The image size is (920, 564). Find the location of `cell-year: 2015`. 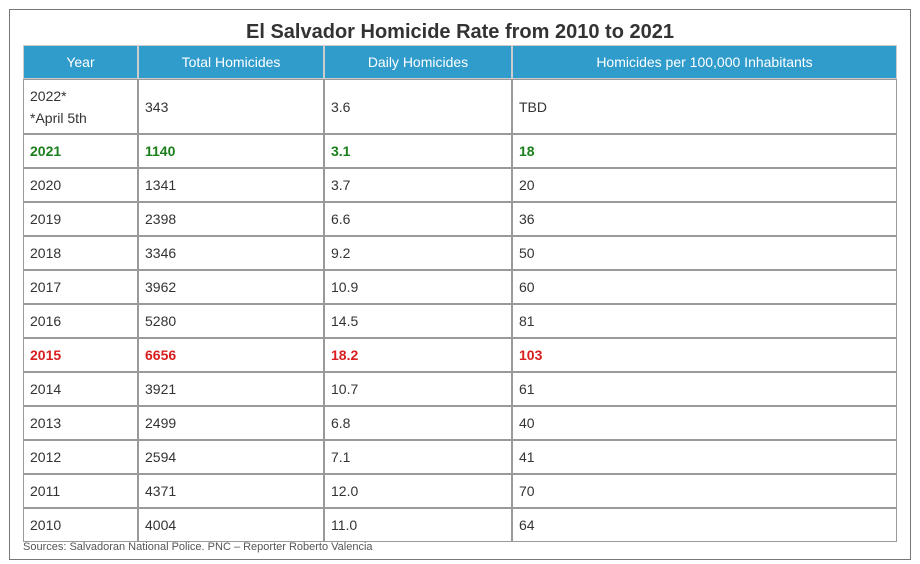

cell-year: 2015 is located at coordinates (80, 355).